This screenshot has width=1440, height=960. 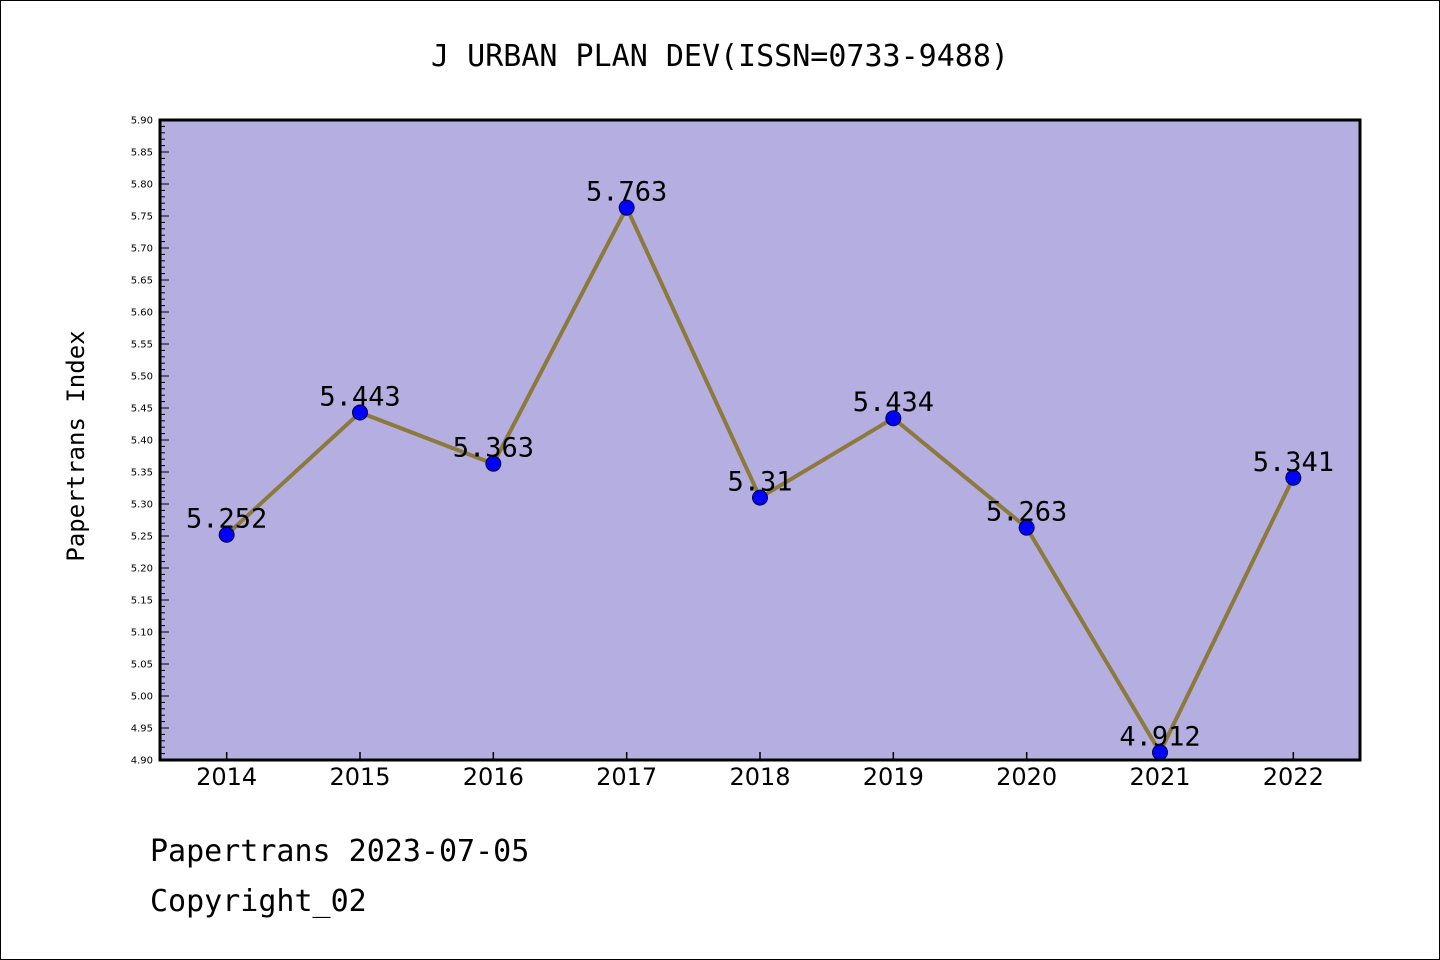 I want to click on data-label: 5.341, so click(x=1293, y=462).